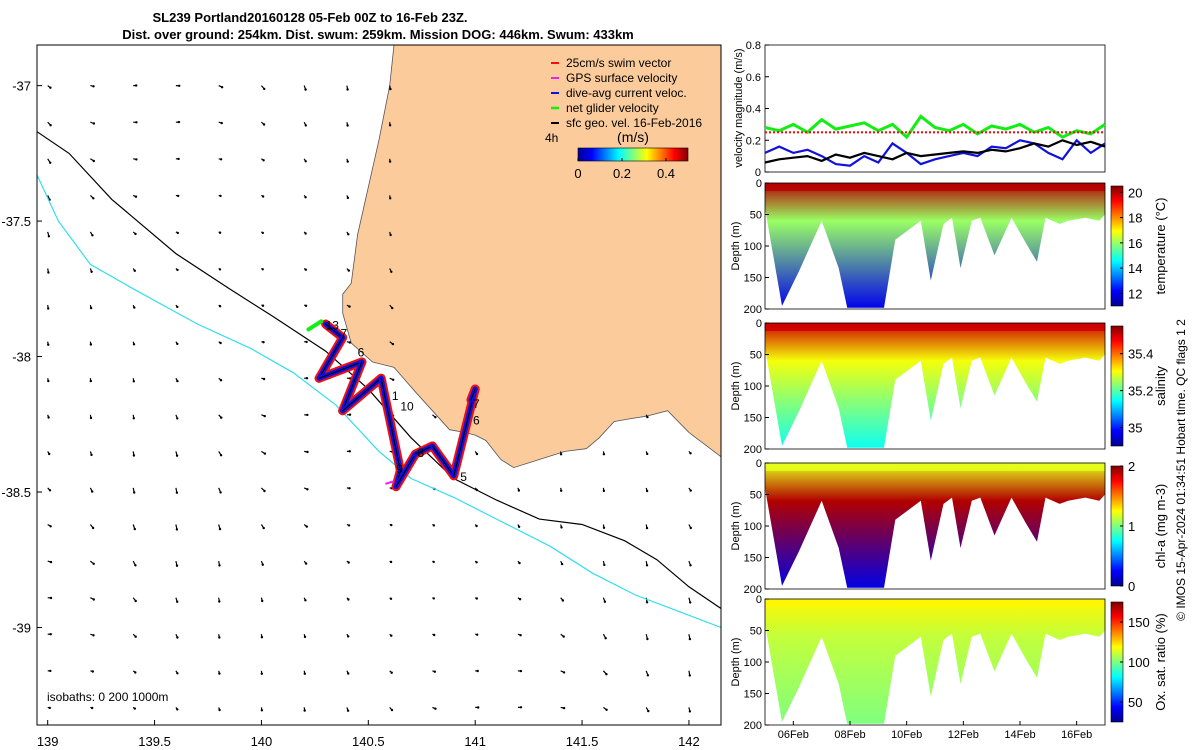  What do you see at coordinates (753, 450) in the screenshot?
I see `section-ytick-label-1-4: 200` at bounding box center [753, 450].